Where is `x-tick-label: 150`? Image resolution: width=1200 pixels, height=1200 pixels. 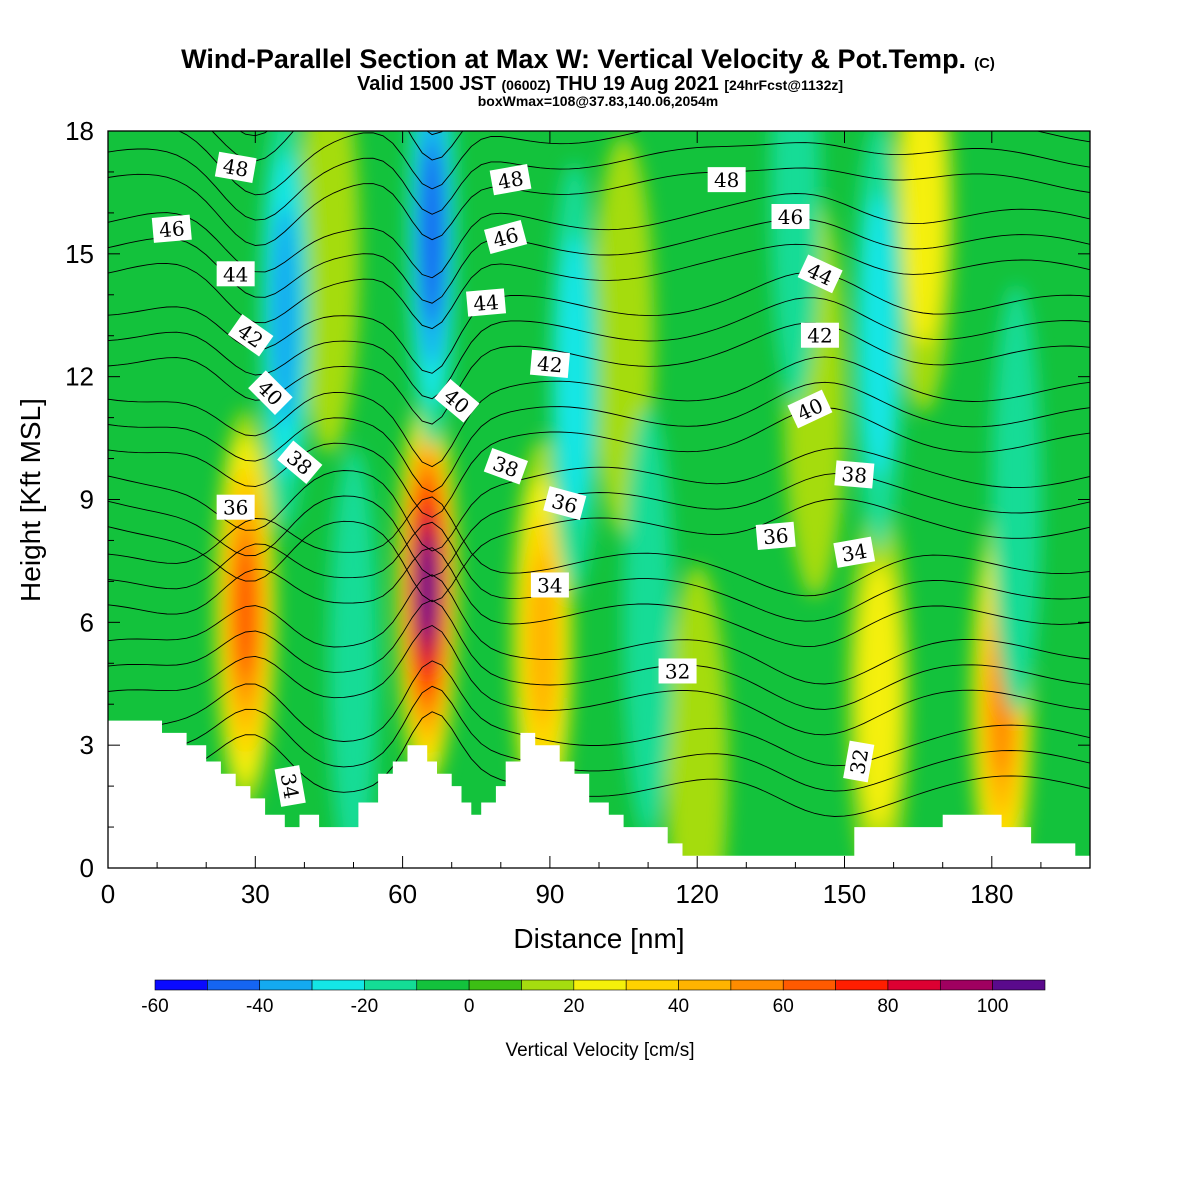
x-tick-label: 150 is located at coordinates (844, 894).